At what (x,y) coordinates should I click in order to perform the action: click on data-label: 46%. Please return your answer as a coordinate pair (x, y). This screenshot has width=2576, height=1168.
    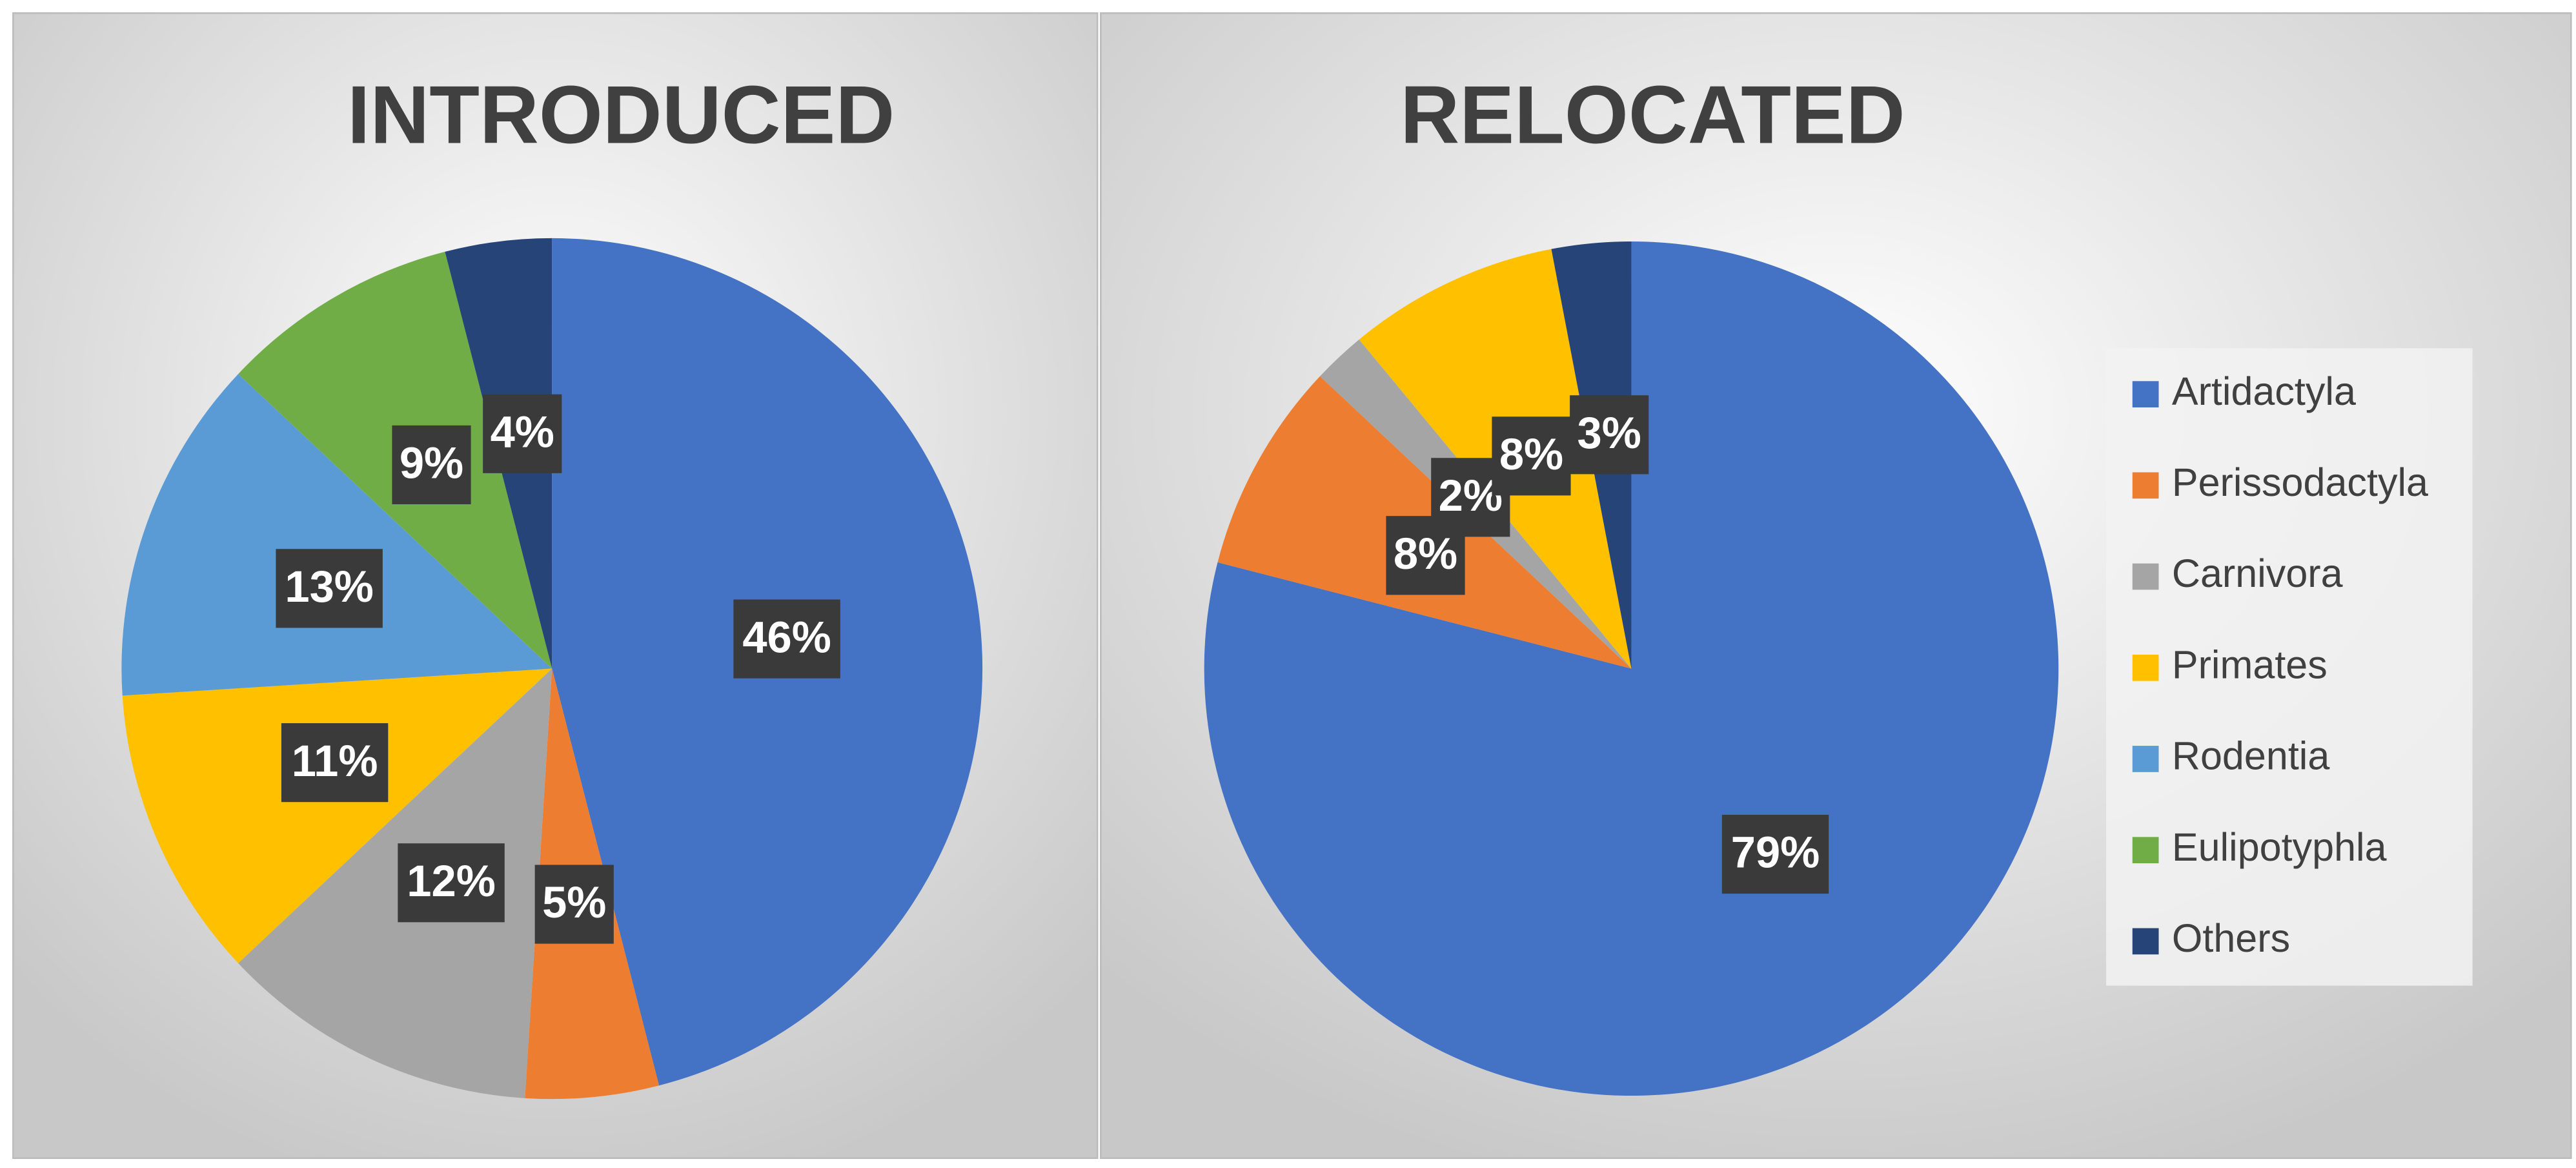
    Looking at the image, I should click on (786, 637).